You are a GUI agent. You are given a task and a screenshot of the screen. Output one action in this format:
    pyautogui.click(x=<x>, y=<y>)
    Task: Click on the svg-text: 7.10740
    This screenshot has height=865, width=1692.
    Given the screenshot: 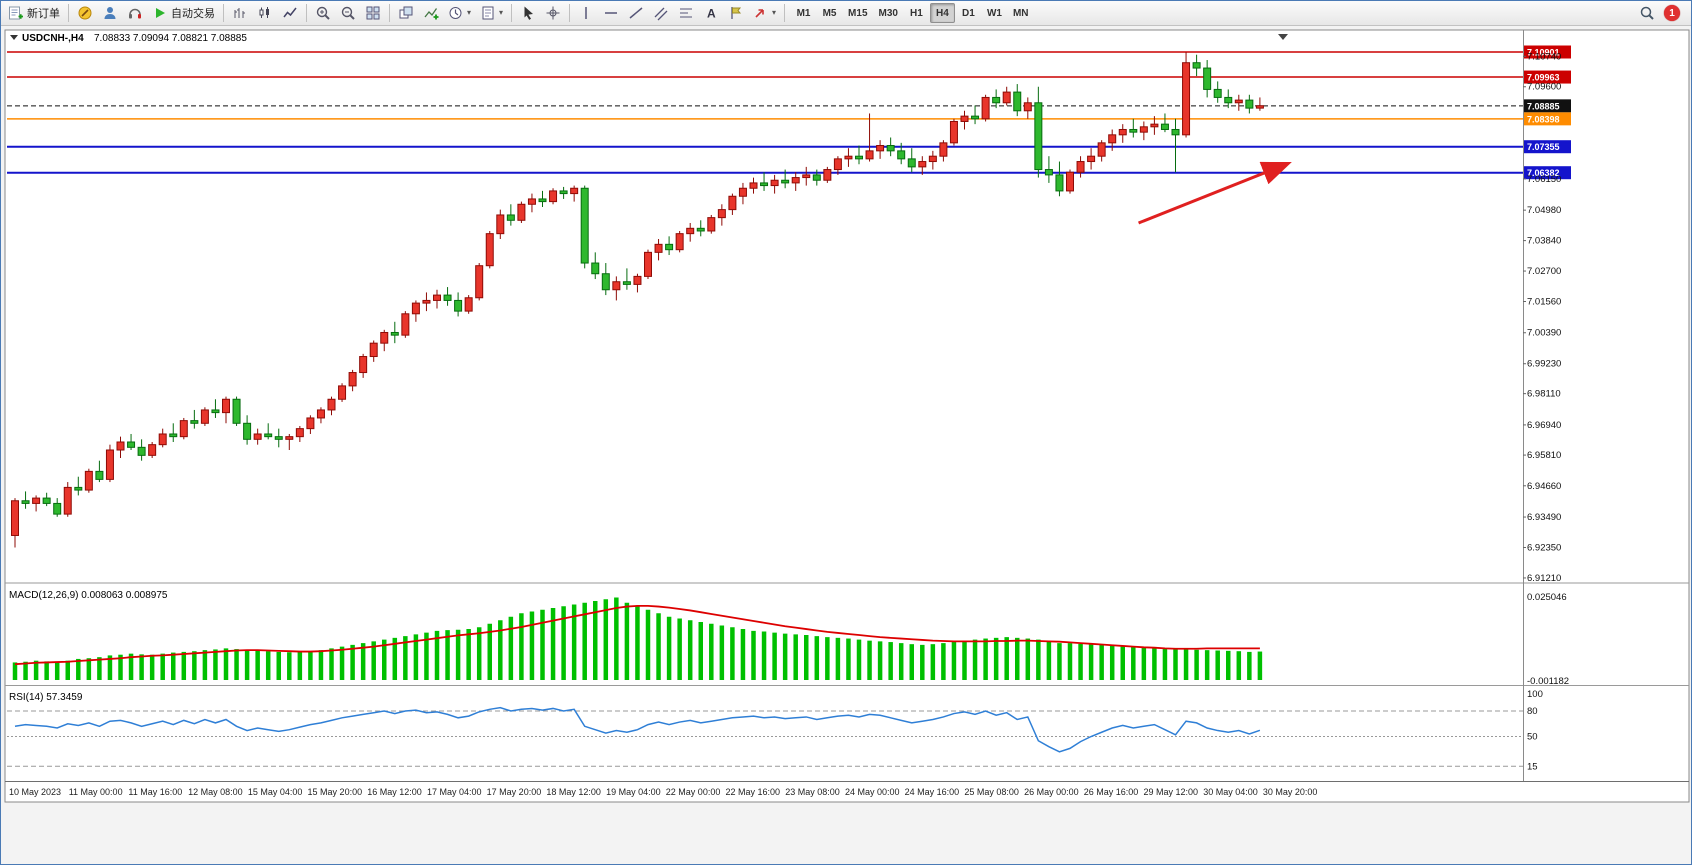 What is the action you would take?
    pyautogui.click(x=1544, y=56)
    